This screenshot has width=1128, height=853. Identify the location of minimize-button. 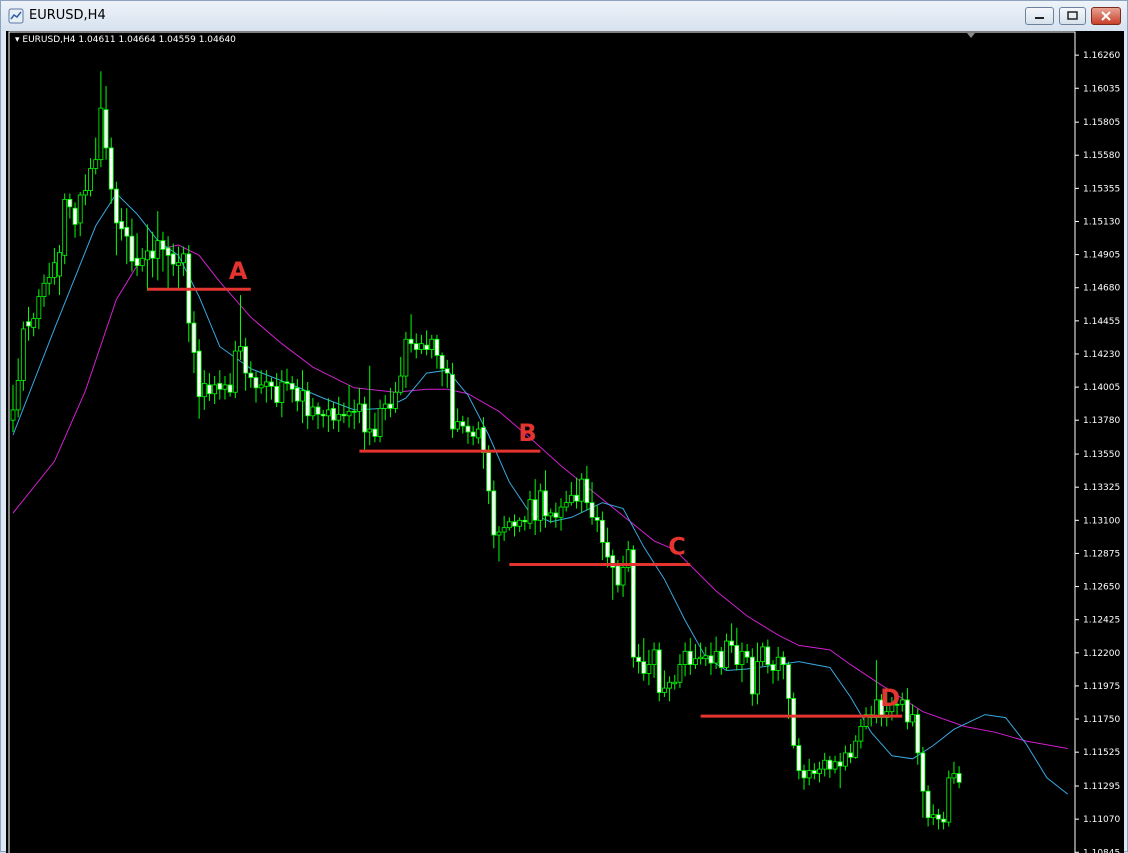
(1039, 16).